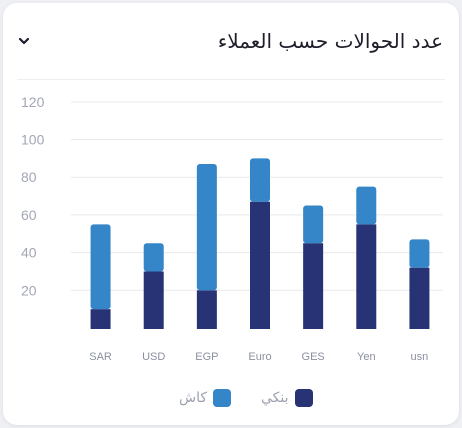  I want to click on legend-label-bank: بنكي, so click(275, 398).